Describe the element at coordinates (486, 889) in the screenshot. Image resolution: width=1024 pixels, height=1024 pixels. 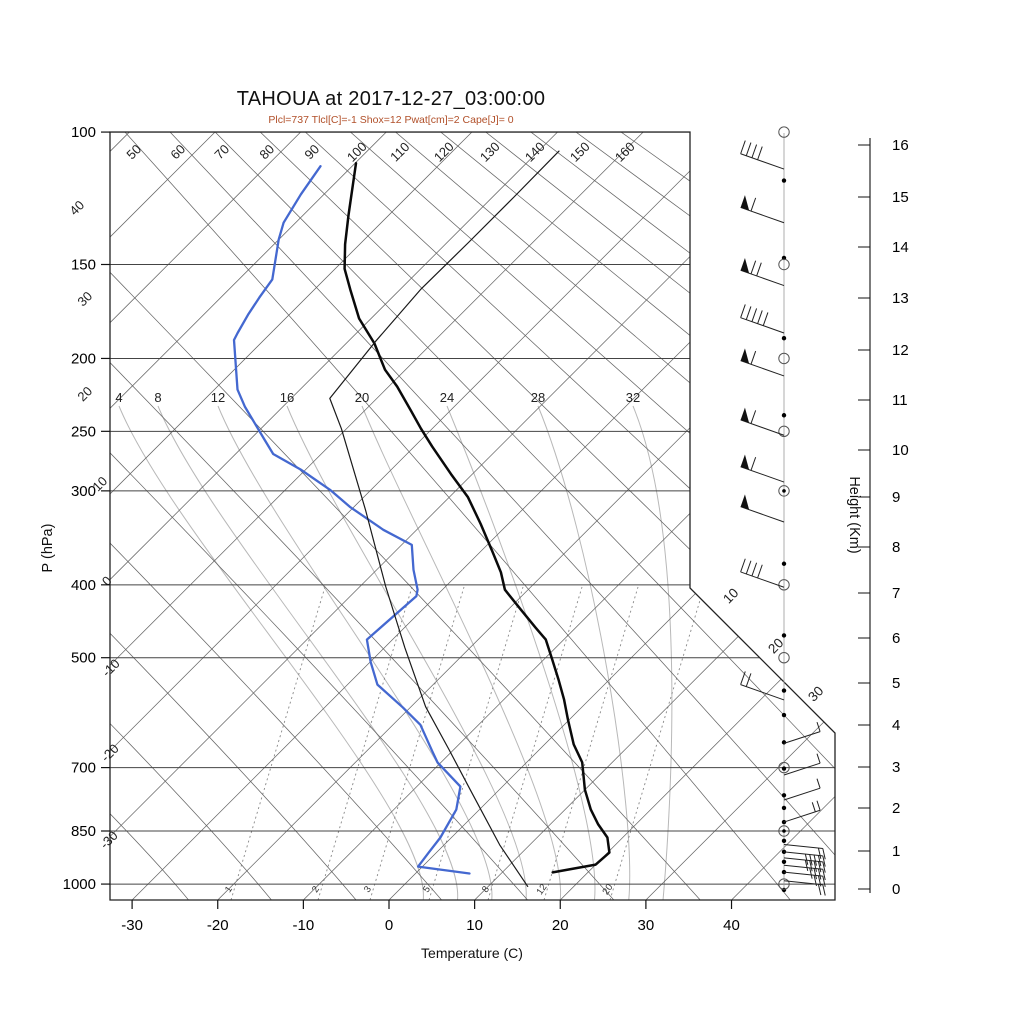
I see `mixing-ratio-label: 8` at that location.